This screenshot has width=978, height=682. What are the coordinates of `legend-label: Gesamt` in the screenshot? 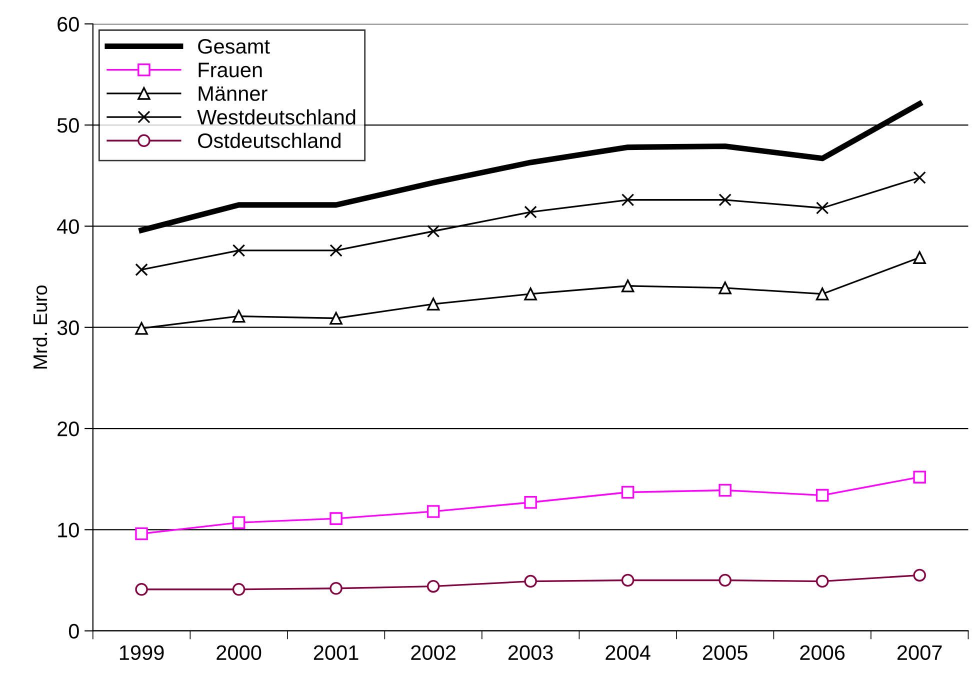 It's located at (234, 46).